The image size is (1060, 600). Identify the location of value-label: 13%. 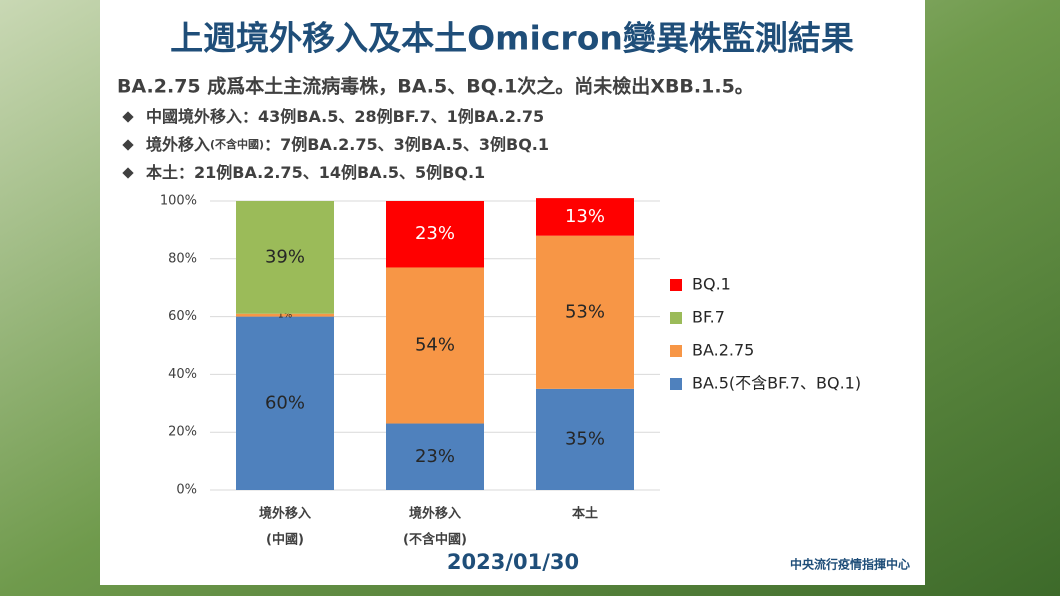
(585, 216).